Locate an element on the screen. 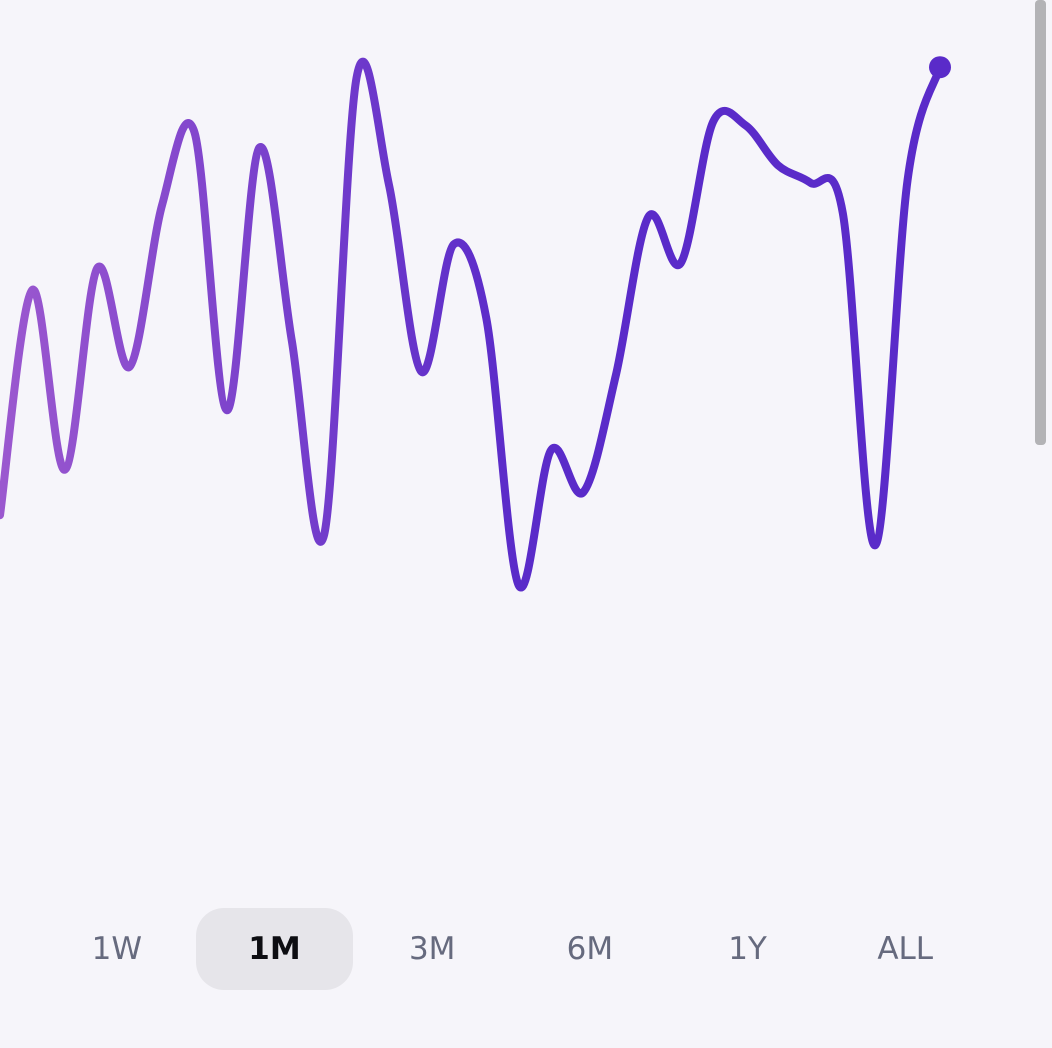  last-point is located at coordinates (940, 67).